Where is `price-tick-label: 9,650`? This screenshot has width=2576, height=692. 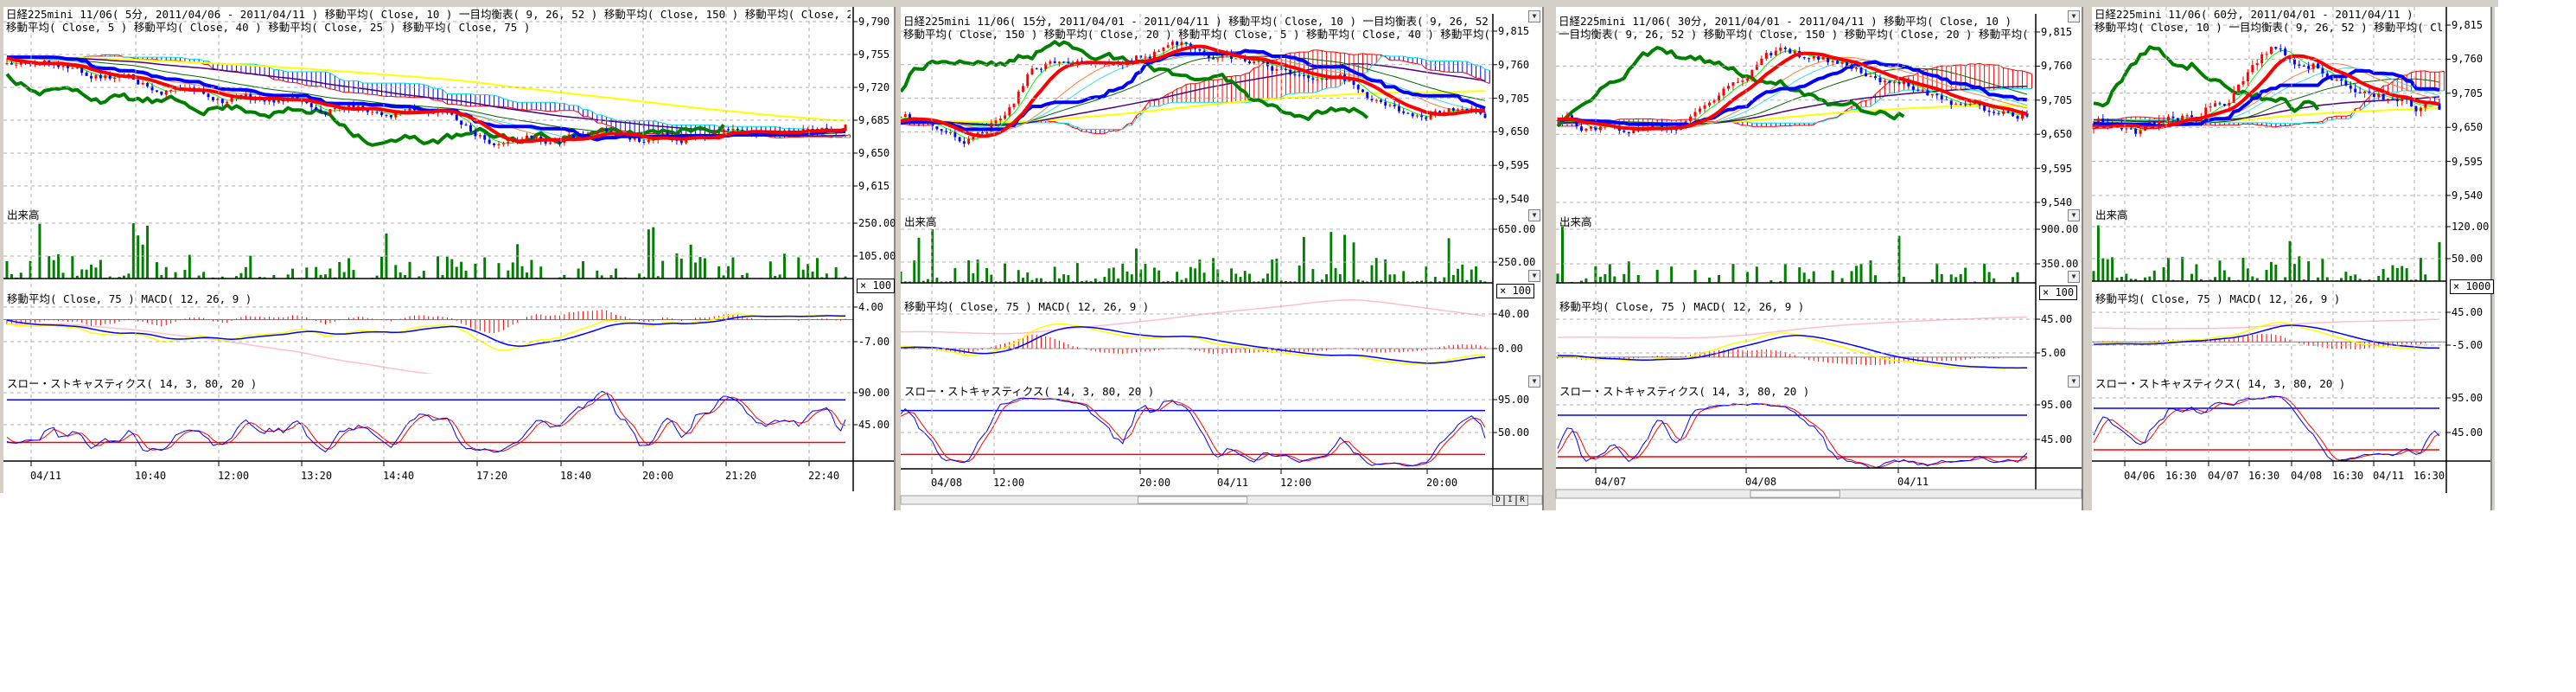
price-tick-label: 9,650 is located at coordinates (874, 153).